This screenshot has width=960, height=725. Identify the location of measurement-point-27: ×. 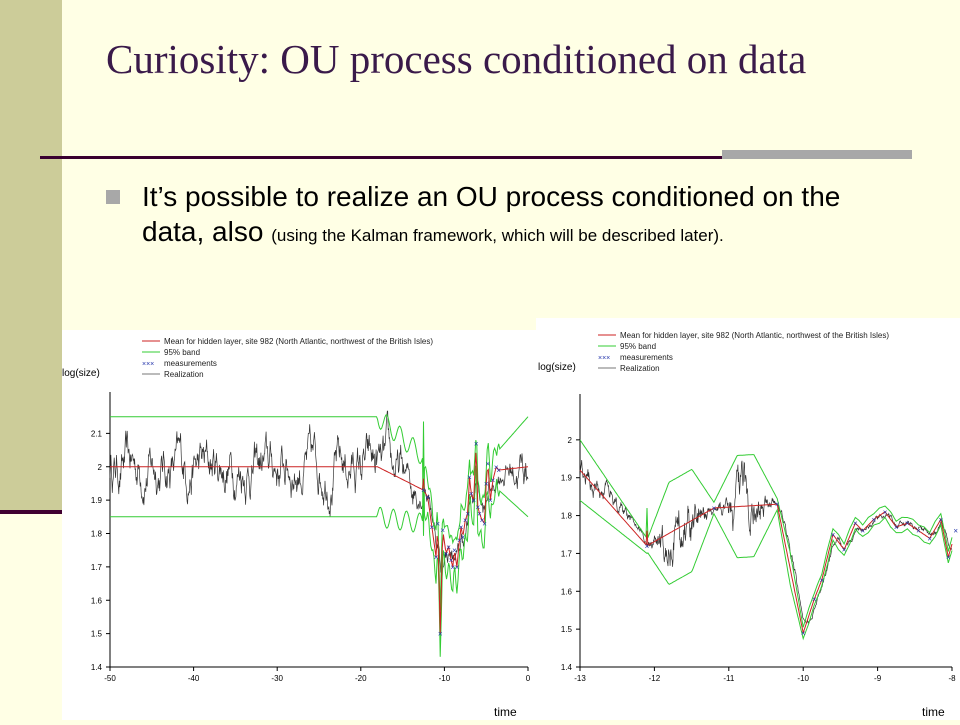
(488, 463).